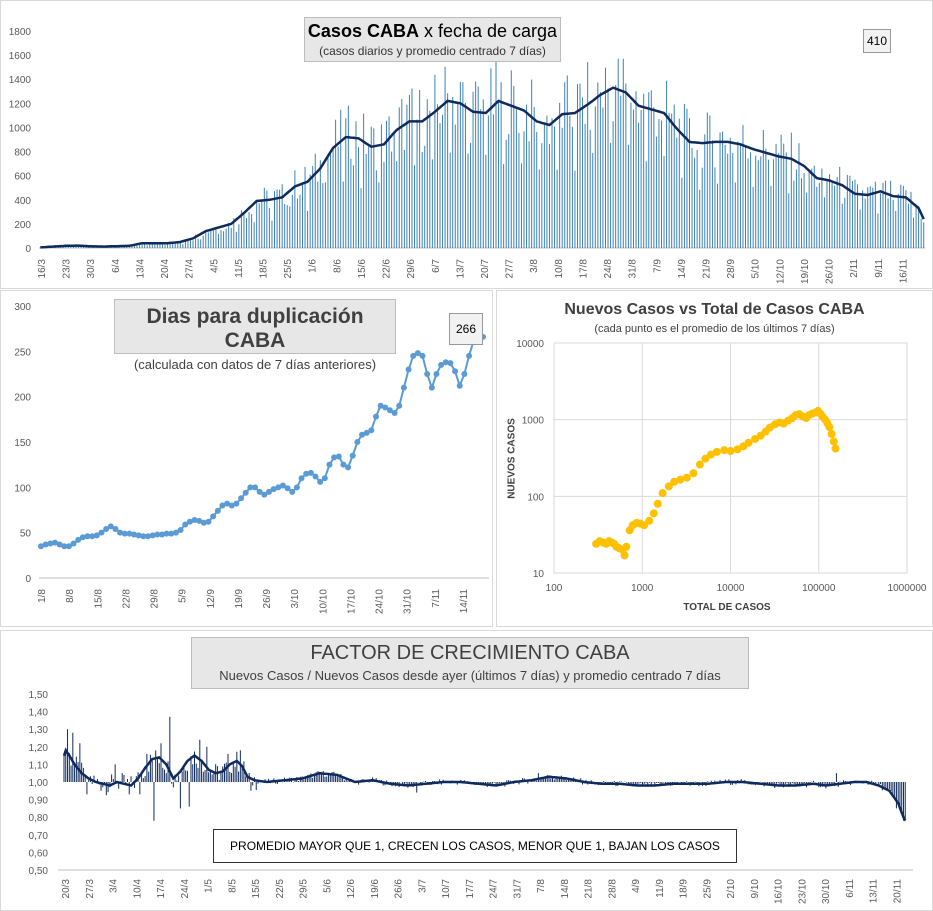 The image size is (933, 911). Describe the element at coordinates (464, 601) in the screenshot. I see `doubling-xtick-label: 14/11` at that location.